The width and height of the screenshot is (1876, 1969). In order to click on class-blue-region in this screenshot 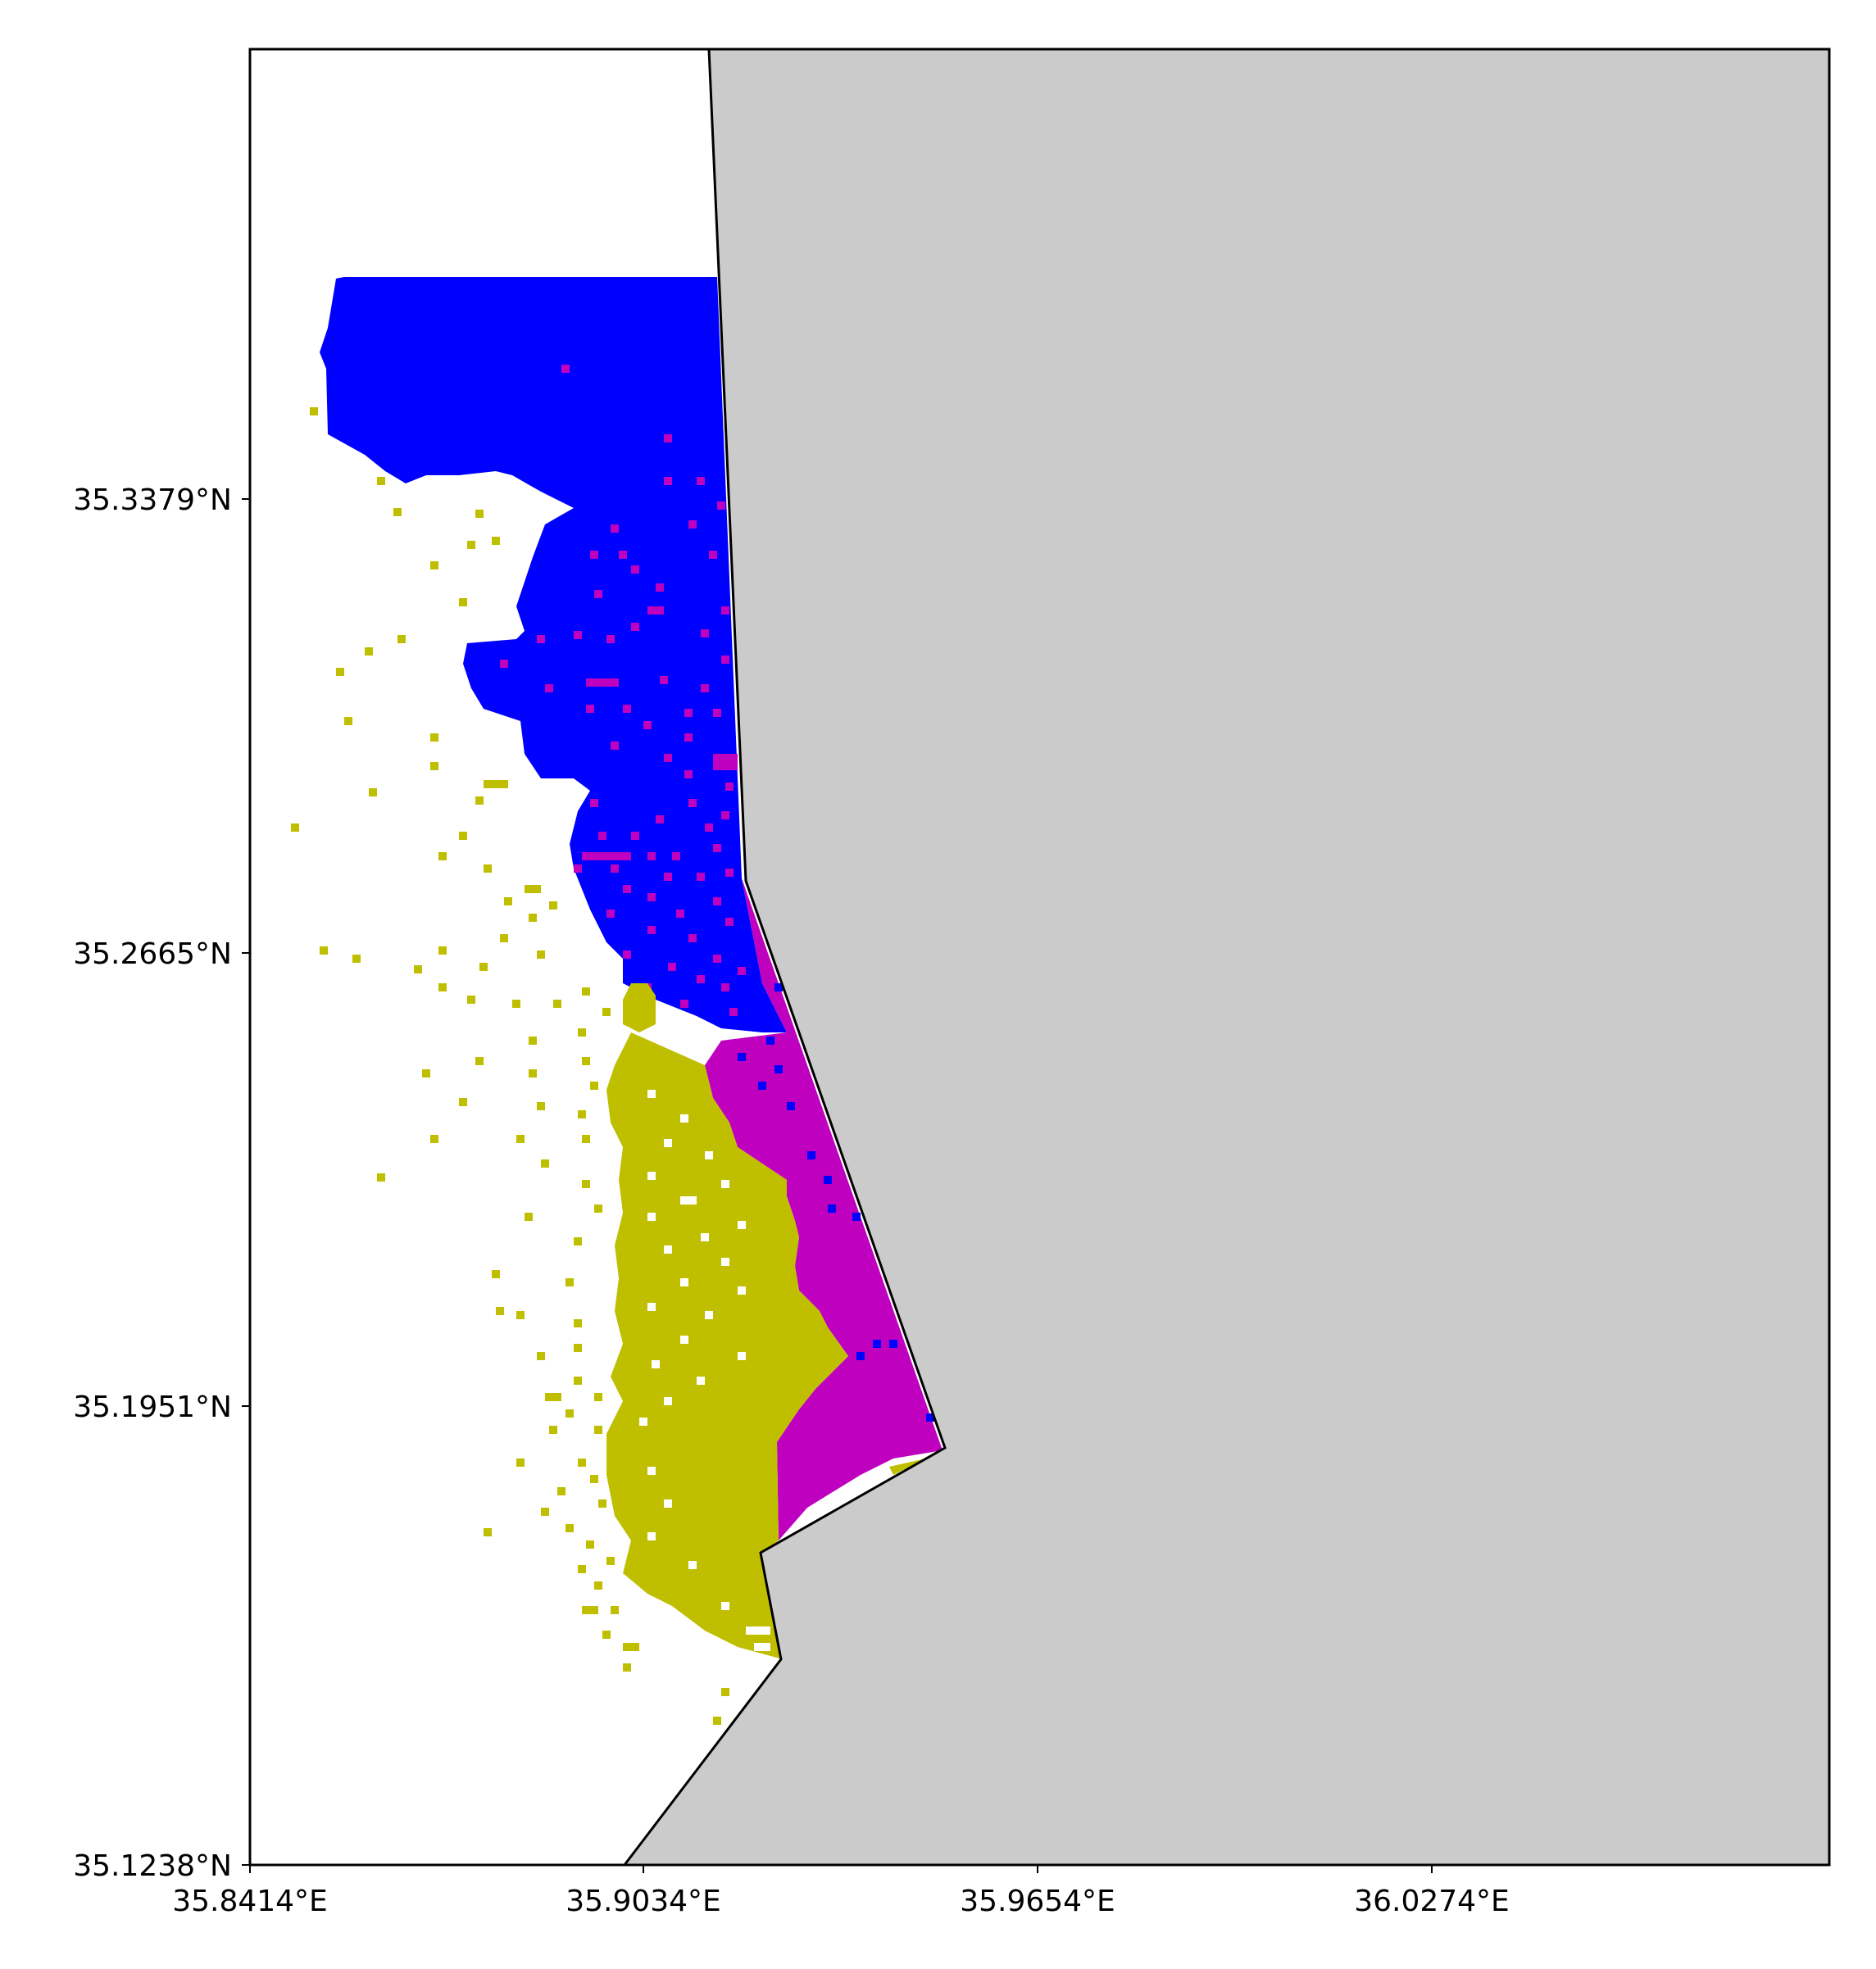, I will do `click(553, 654)`.